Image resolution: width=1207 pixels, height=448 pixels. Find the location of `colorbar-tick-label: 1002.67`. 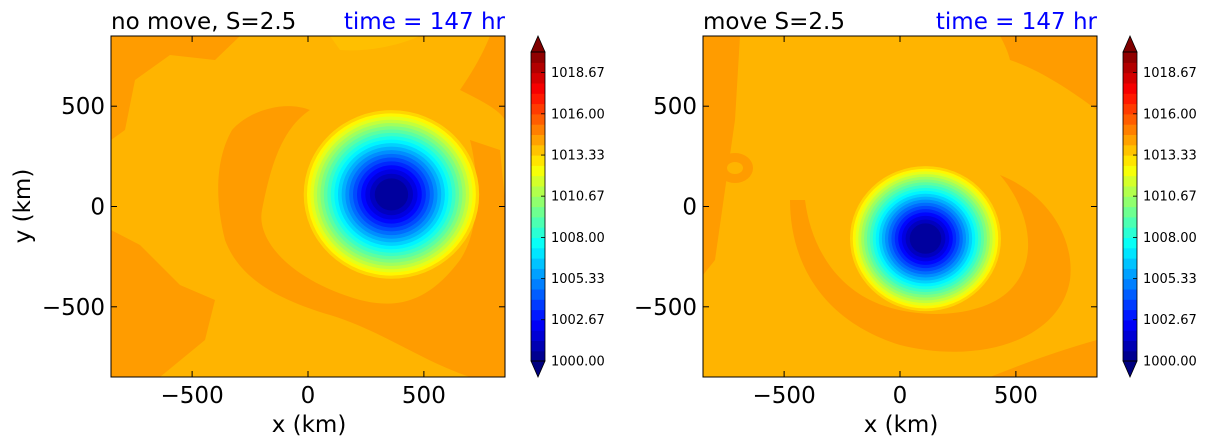

colorbar-tick-label: 1002.67 is located at coordinates (578, 320).